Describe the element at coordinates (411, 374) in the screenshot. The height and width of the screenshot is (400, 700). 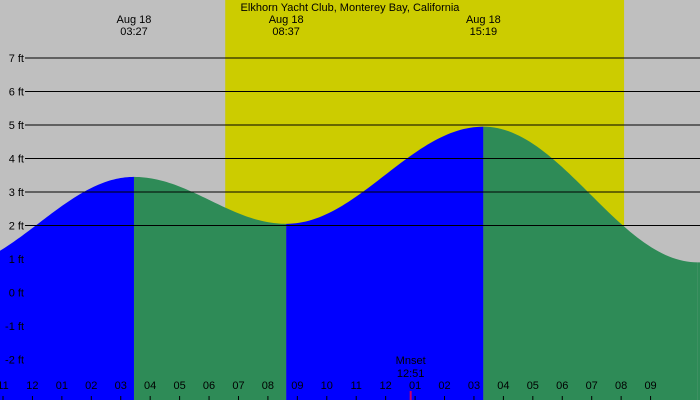
I see `moonset-time: 12:51` at that location.